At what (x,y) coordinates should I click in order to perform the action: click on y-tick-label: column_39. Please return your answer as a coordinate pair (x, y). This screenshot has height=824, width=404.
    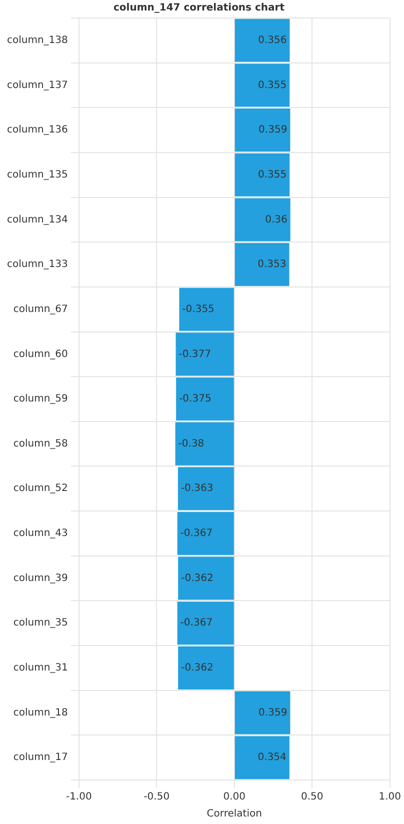
    Looking at the image, I should click on (40, 578).